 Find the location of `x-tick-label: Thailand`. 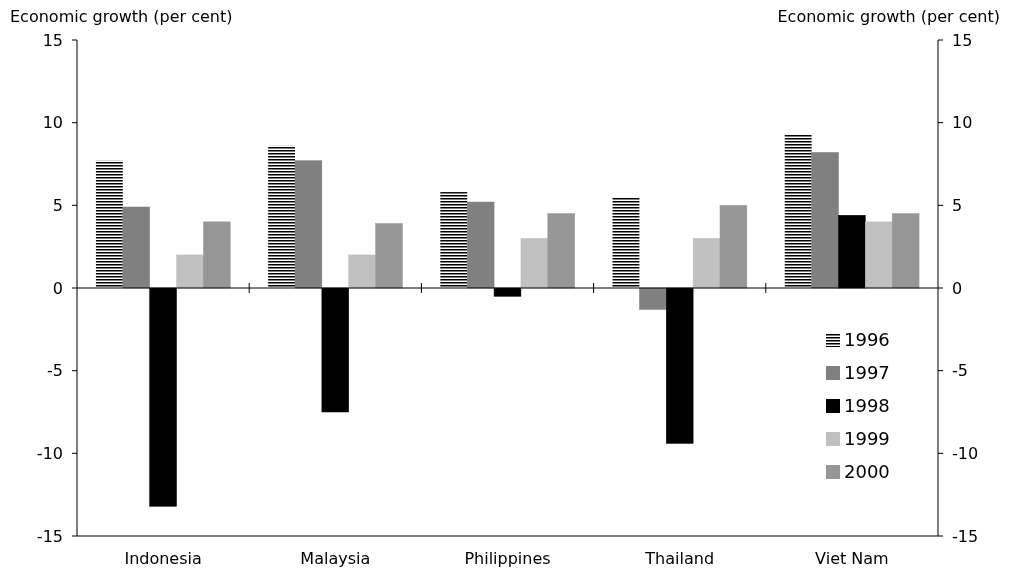

x-tick-label: Thailand is located at coordinates (679, 558).